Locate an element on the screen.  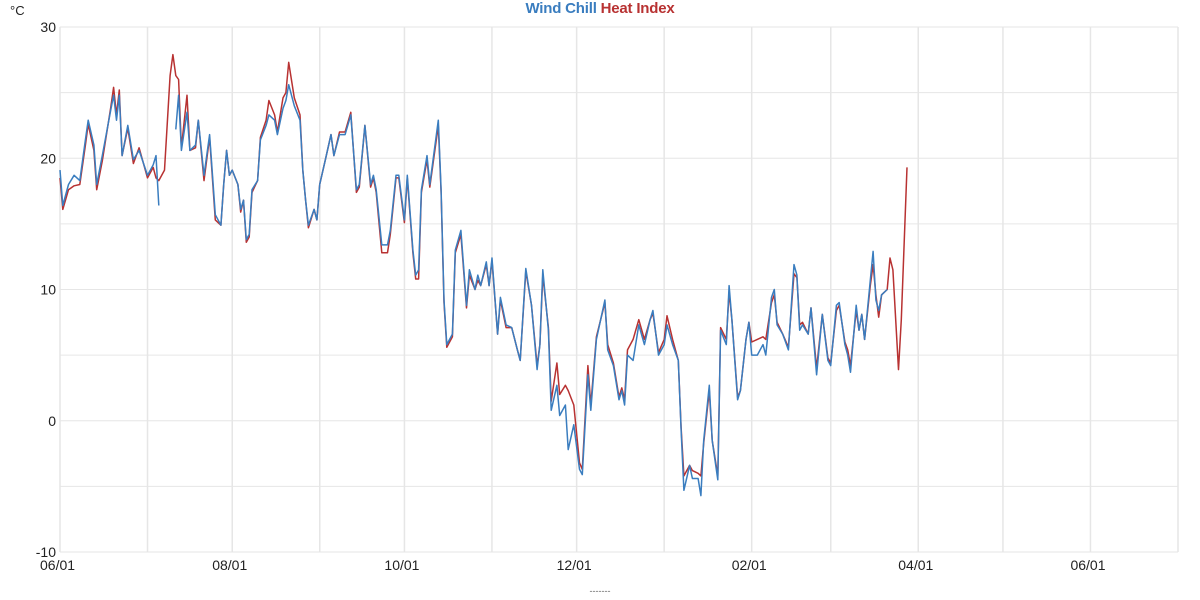
y-tick-label: 20 is located at coordinates (48, 158).